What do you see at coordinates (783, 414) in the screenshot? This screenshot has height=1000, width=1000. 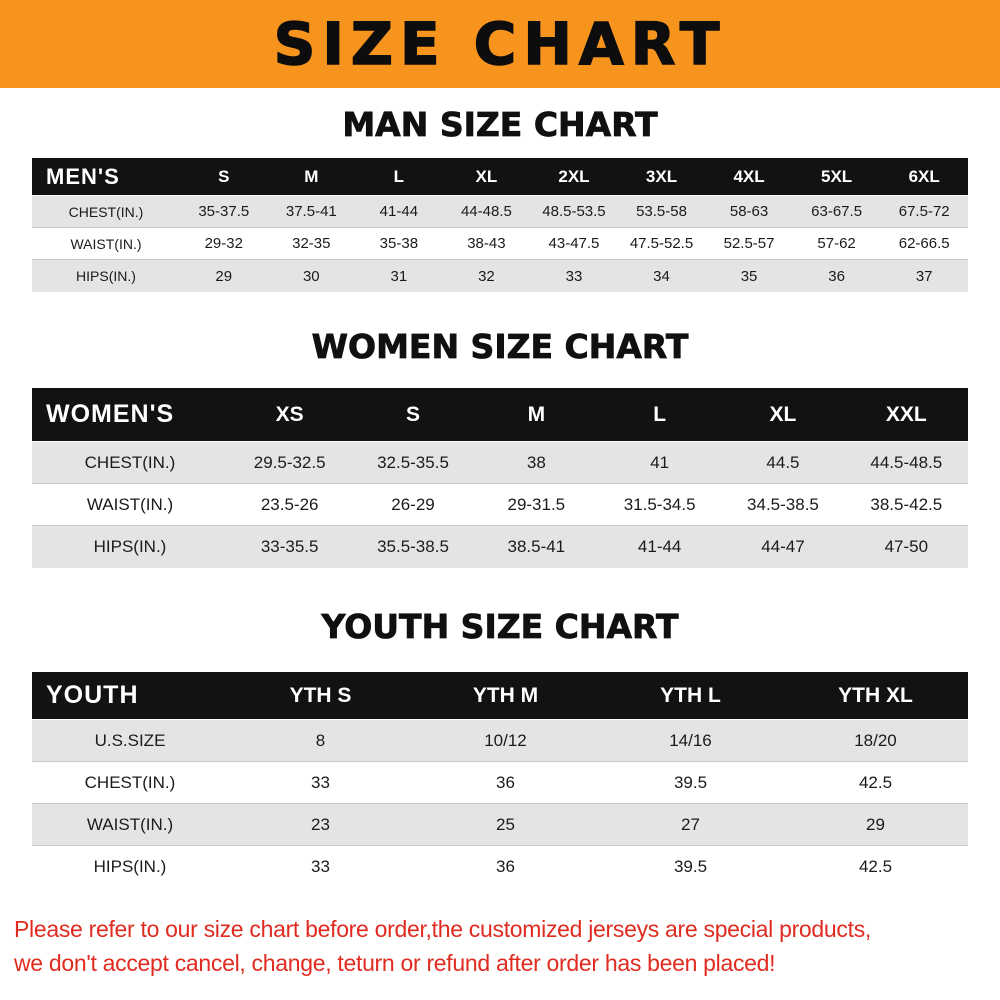 I see `women-col-header: XL` at bounding box center [783, 414].